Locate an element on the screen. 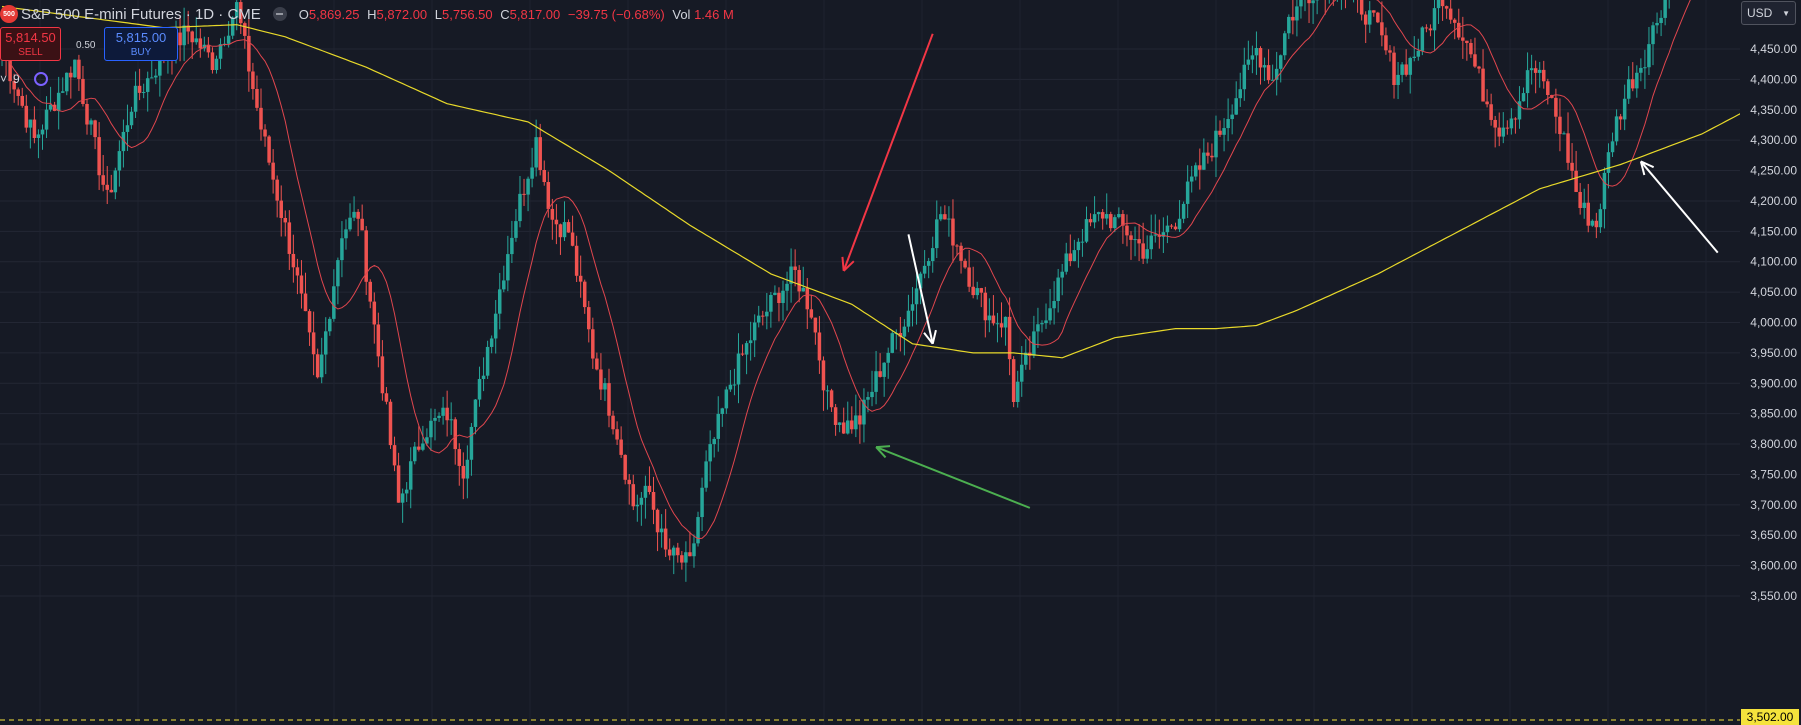 Image resolution: width=1801 pixels, height=725 pixels. buy-button: 5,815.00 BUY is located at coordinates (141, 44).